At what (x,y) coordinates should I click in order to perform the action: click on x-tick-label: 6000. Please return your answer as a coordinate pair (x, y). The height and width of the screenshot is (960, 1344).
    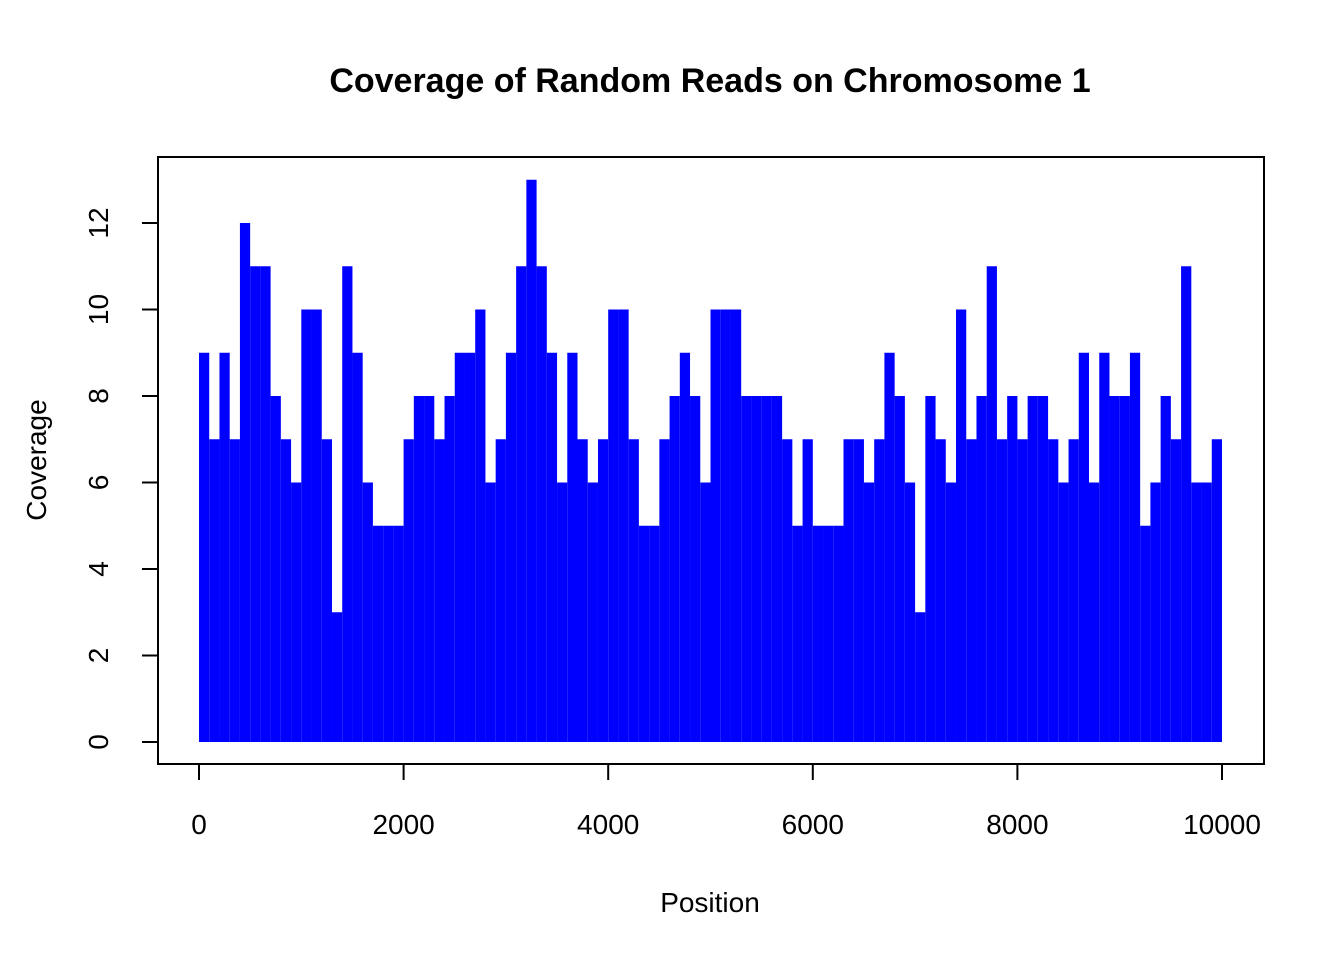
    Looking at the image, I should click on (813, 824).